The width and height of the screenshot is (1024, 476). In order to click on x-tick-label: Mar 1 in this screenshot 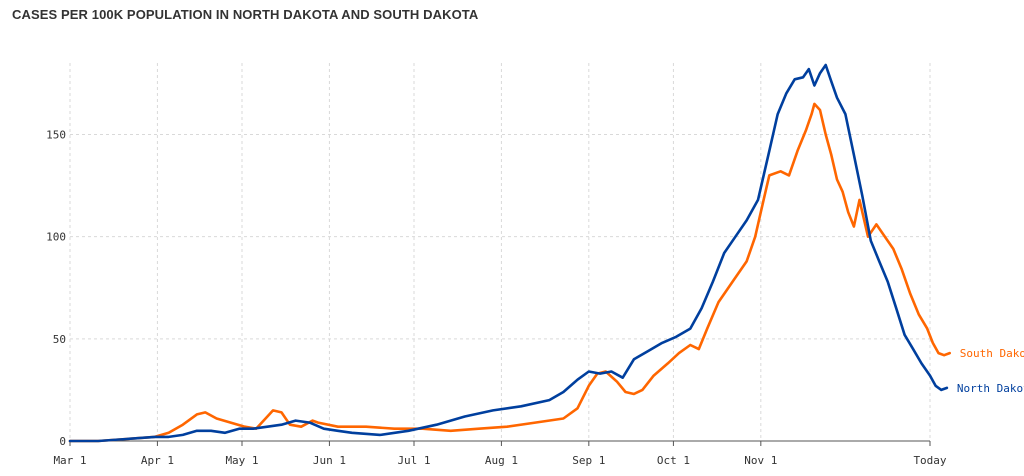, I will do `click(69, 460)`.